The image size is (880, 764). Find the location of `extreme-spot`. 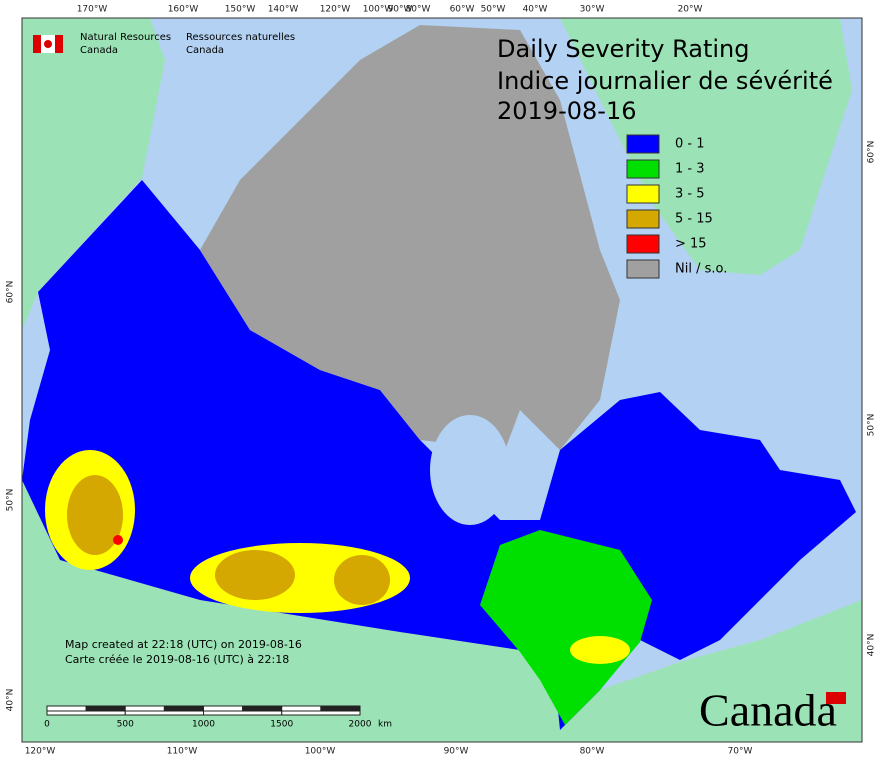

extreme-spot is located at coordinates (118, 540).